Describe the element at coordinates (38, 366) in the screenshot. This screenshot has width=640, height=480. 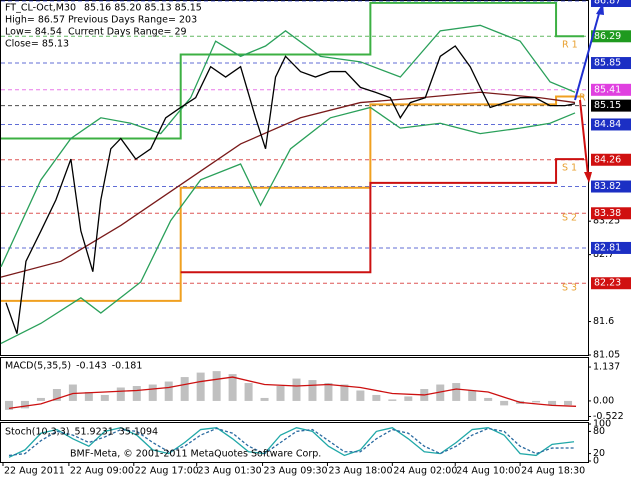
I see `indicator-title: MACD(5,35,5)` at that location.